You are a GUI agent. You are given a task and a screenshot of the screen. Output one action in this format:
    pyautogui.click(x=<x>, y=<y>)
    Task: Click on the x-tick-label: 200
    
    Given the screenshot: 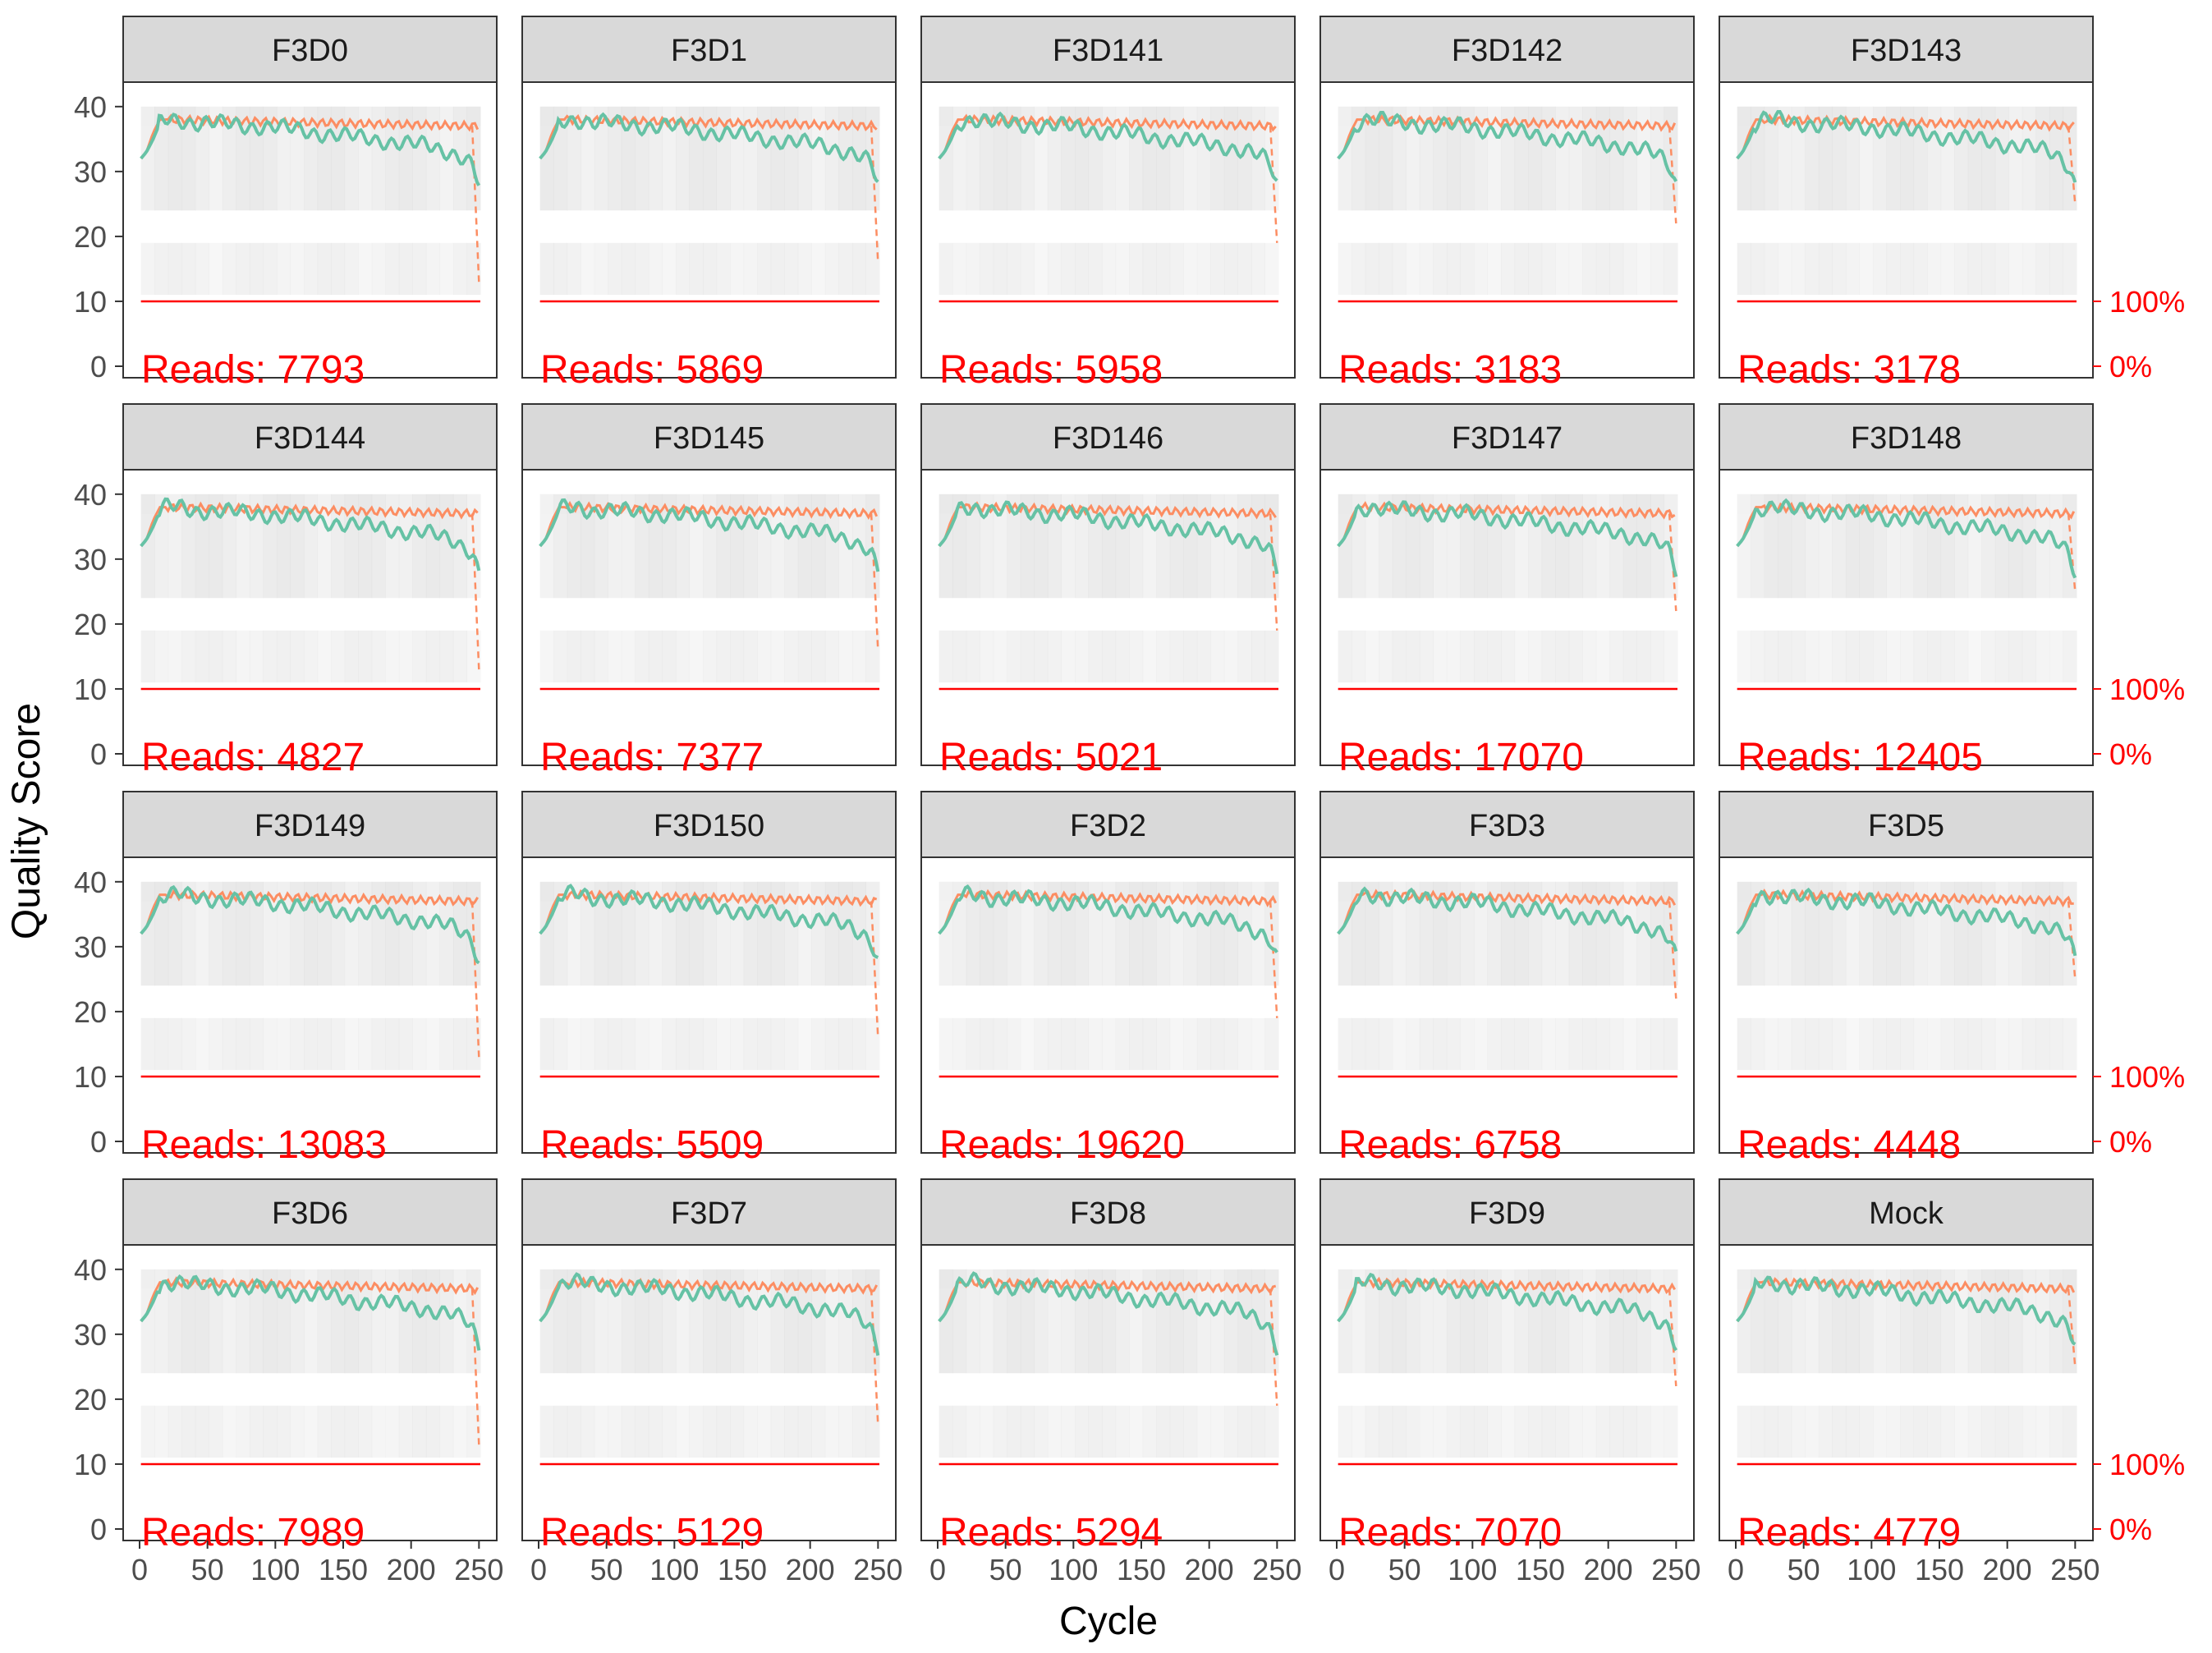 What is the action you would take?
    pyautogui.click(x=2008, y=1569)
    